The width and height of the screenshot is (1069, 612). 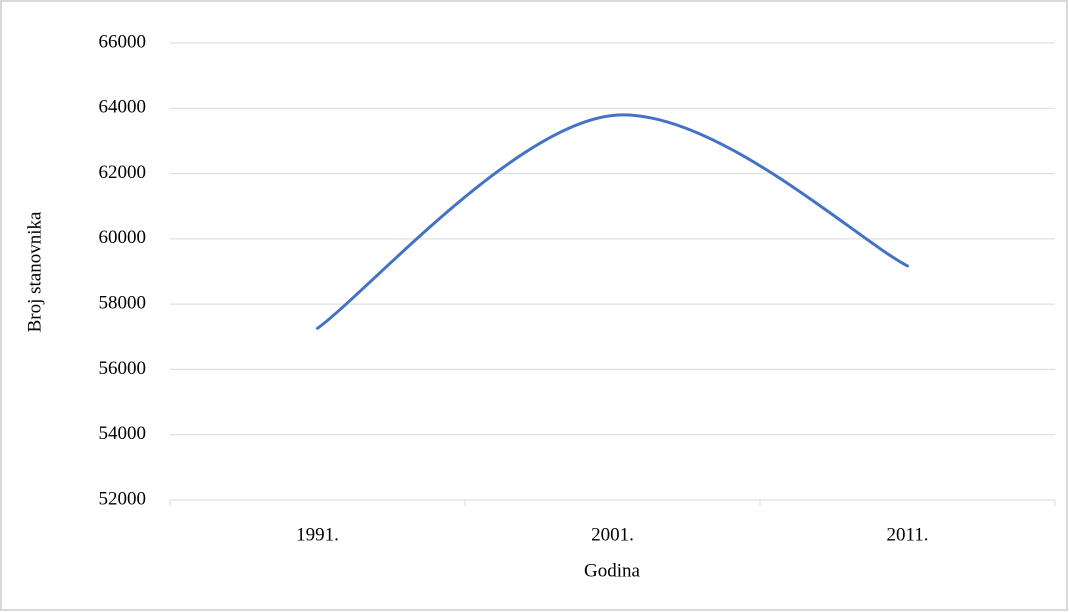 What do you see at coordinates (123, 237) in the screenshot?
I see `y-tick-label: 60000` at bounding box center [123, 237].